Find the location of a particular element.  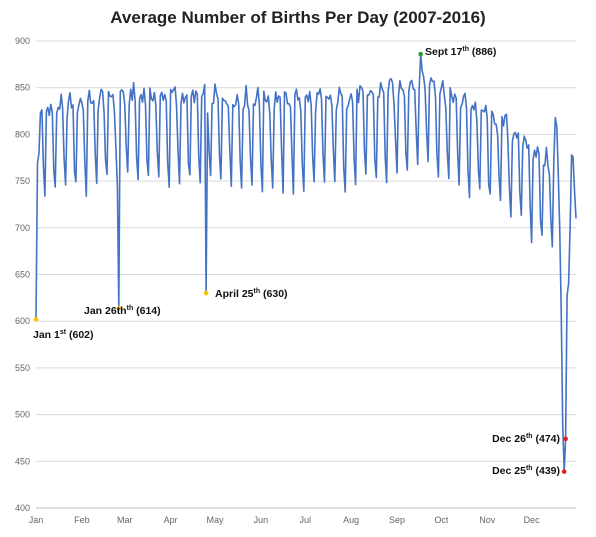

x-tick-label-dec: Dec is located at coordinates (532, 520).